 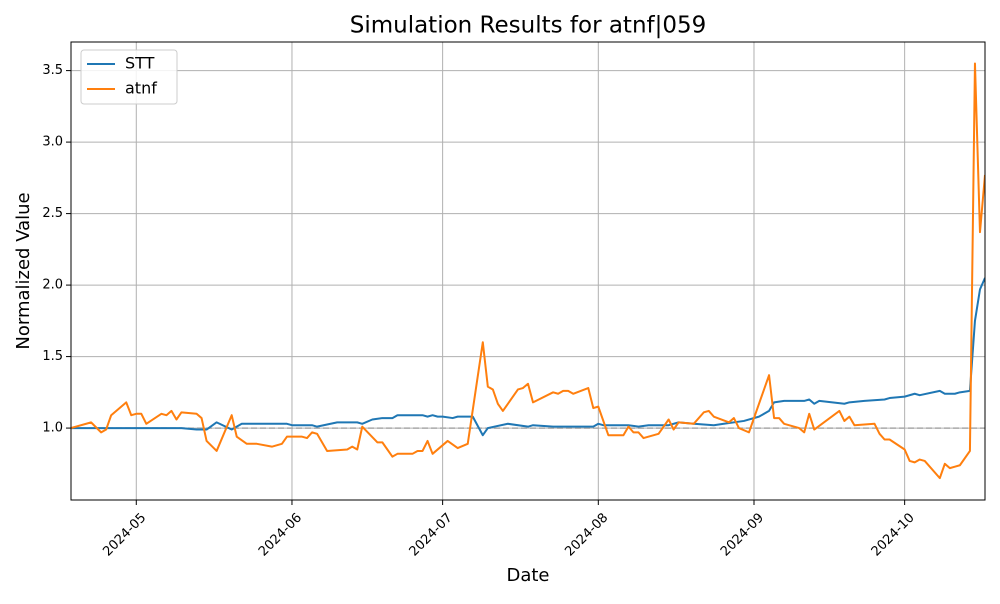 What do you see at coordinates (141, 88) in the screenshot?
I see `legend-label: atnf` at bounding box center [141, 88].